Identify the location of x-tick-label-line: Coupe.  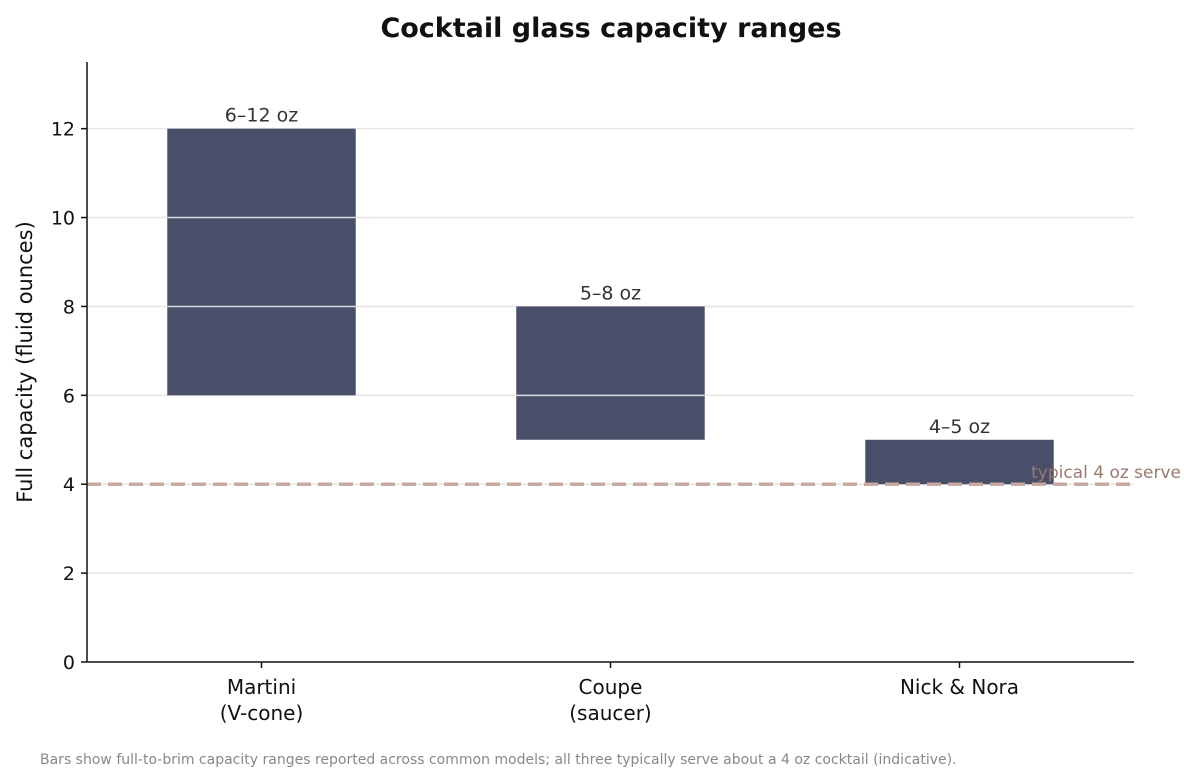
(611, 687).